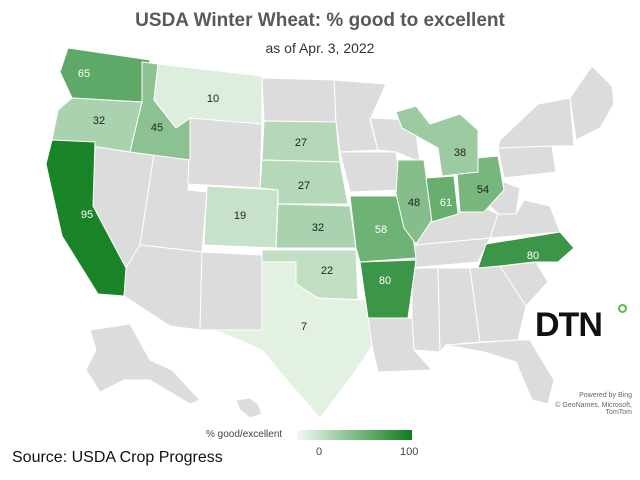 This screenshot has height=480, width=640. I want to click on value-label-north-carolina: 80, so click(533, 256).